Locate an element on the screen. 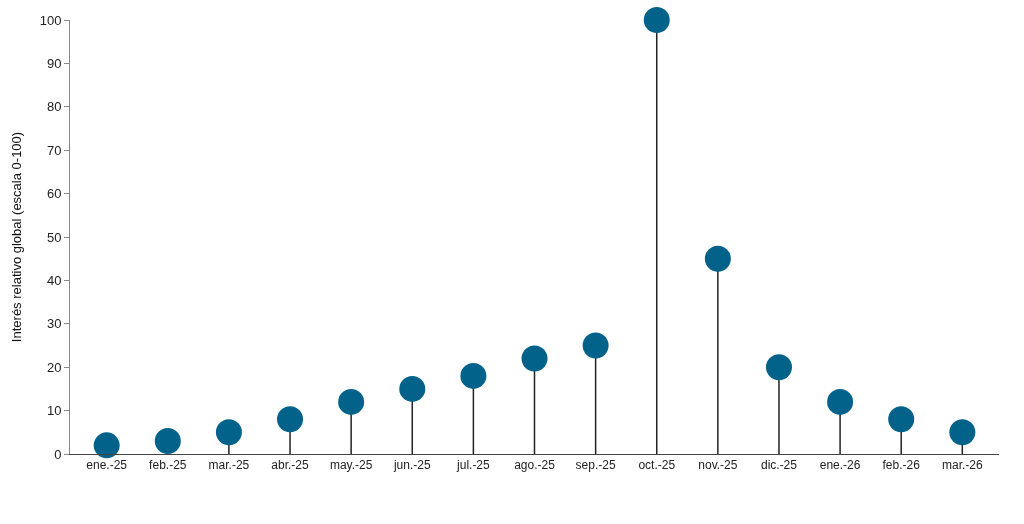  y-axis-title: Interés relativo global (escala 0-100) is located at coordinates (16, 237).